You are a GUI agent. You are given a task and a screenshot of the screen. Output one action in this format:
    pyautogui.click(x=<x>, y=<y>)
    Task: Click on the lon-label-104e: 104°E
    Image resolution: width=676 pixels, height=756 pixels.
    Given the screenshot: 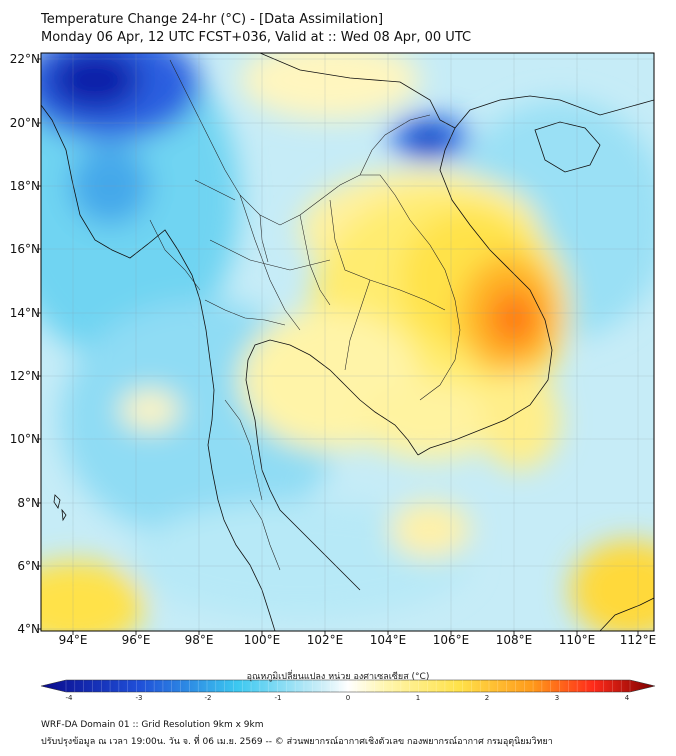 What is the action you would take?
    pyautogui.click(x=388, y=640)
    